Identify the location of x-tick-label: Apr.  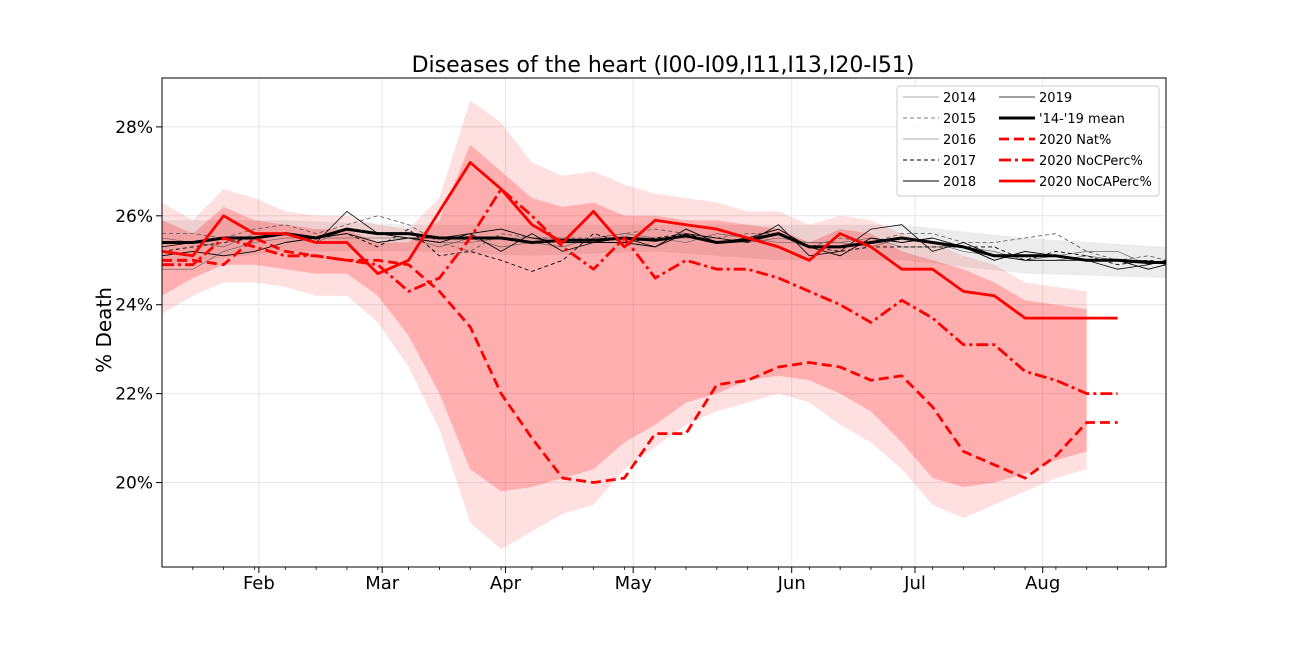
(506, 583).